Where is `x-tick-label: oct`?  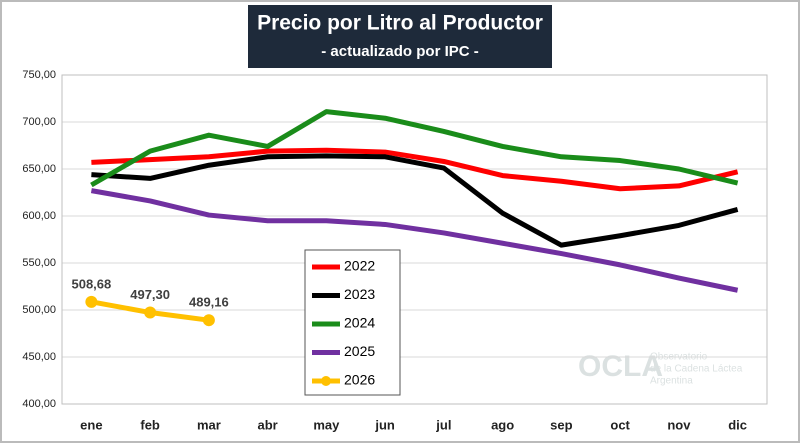 x-tick-label: oct is located at coordinates (620, 424).